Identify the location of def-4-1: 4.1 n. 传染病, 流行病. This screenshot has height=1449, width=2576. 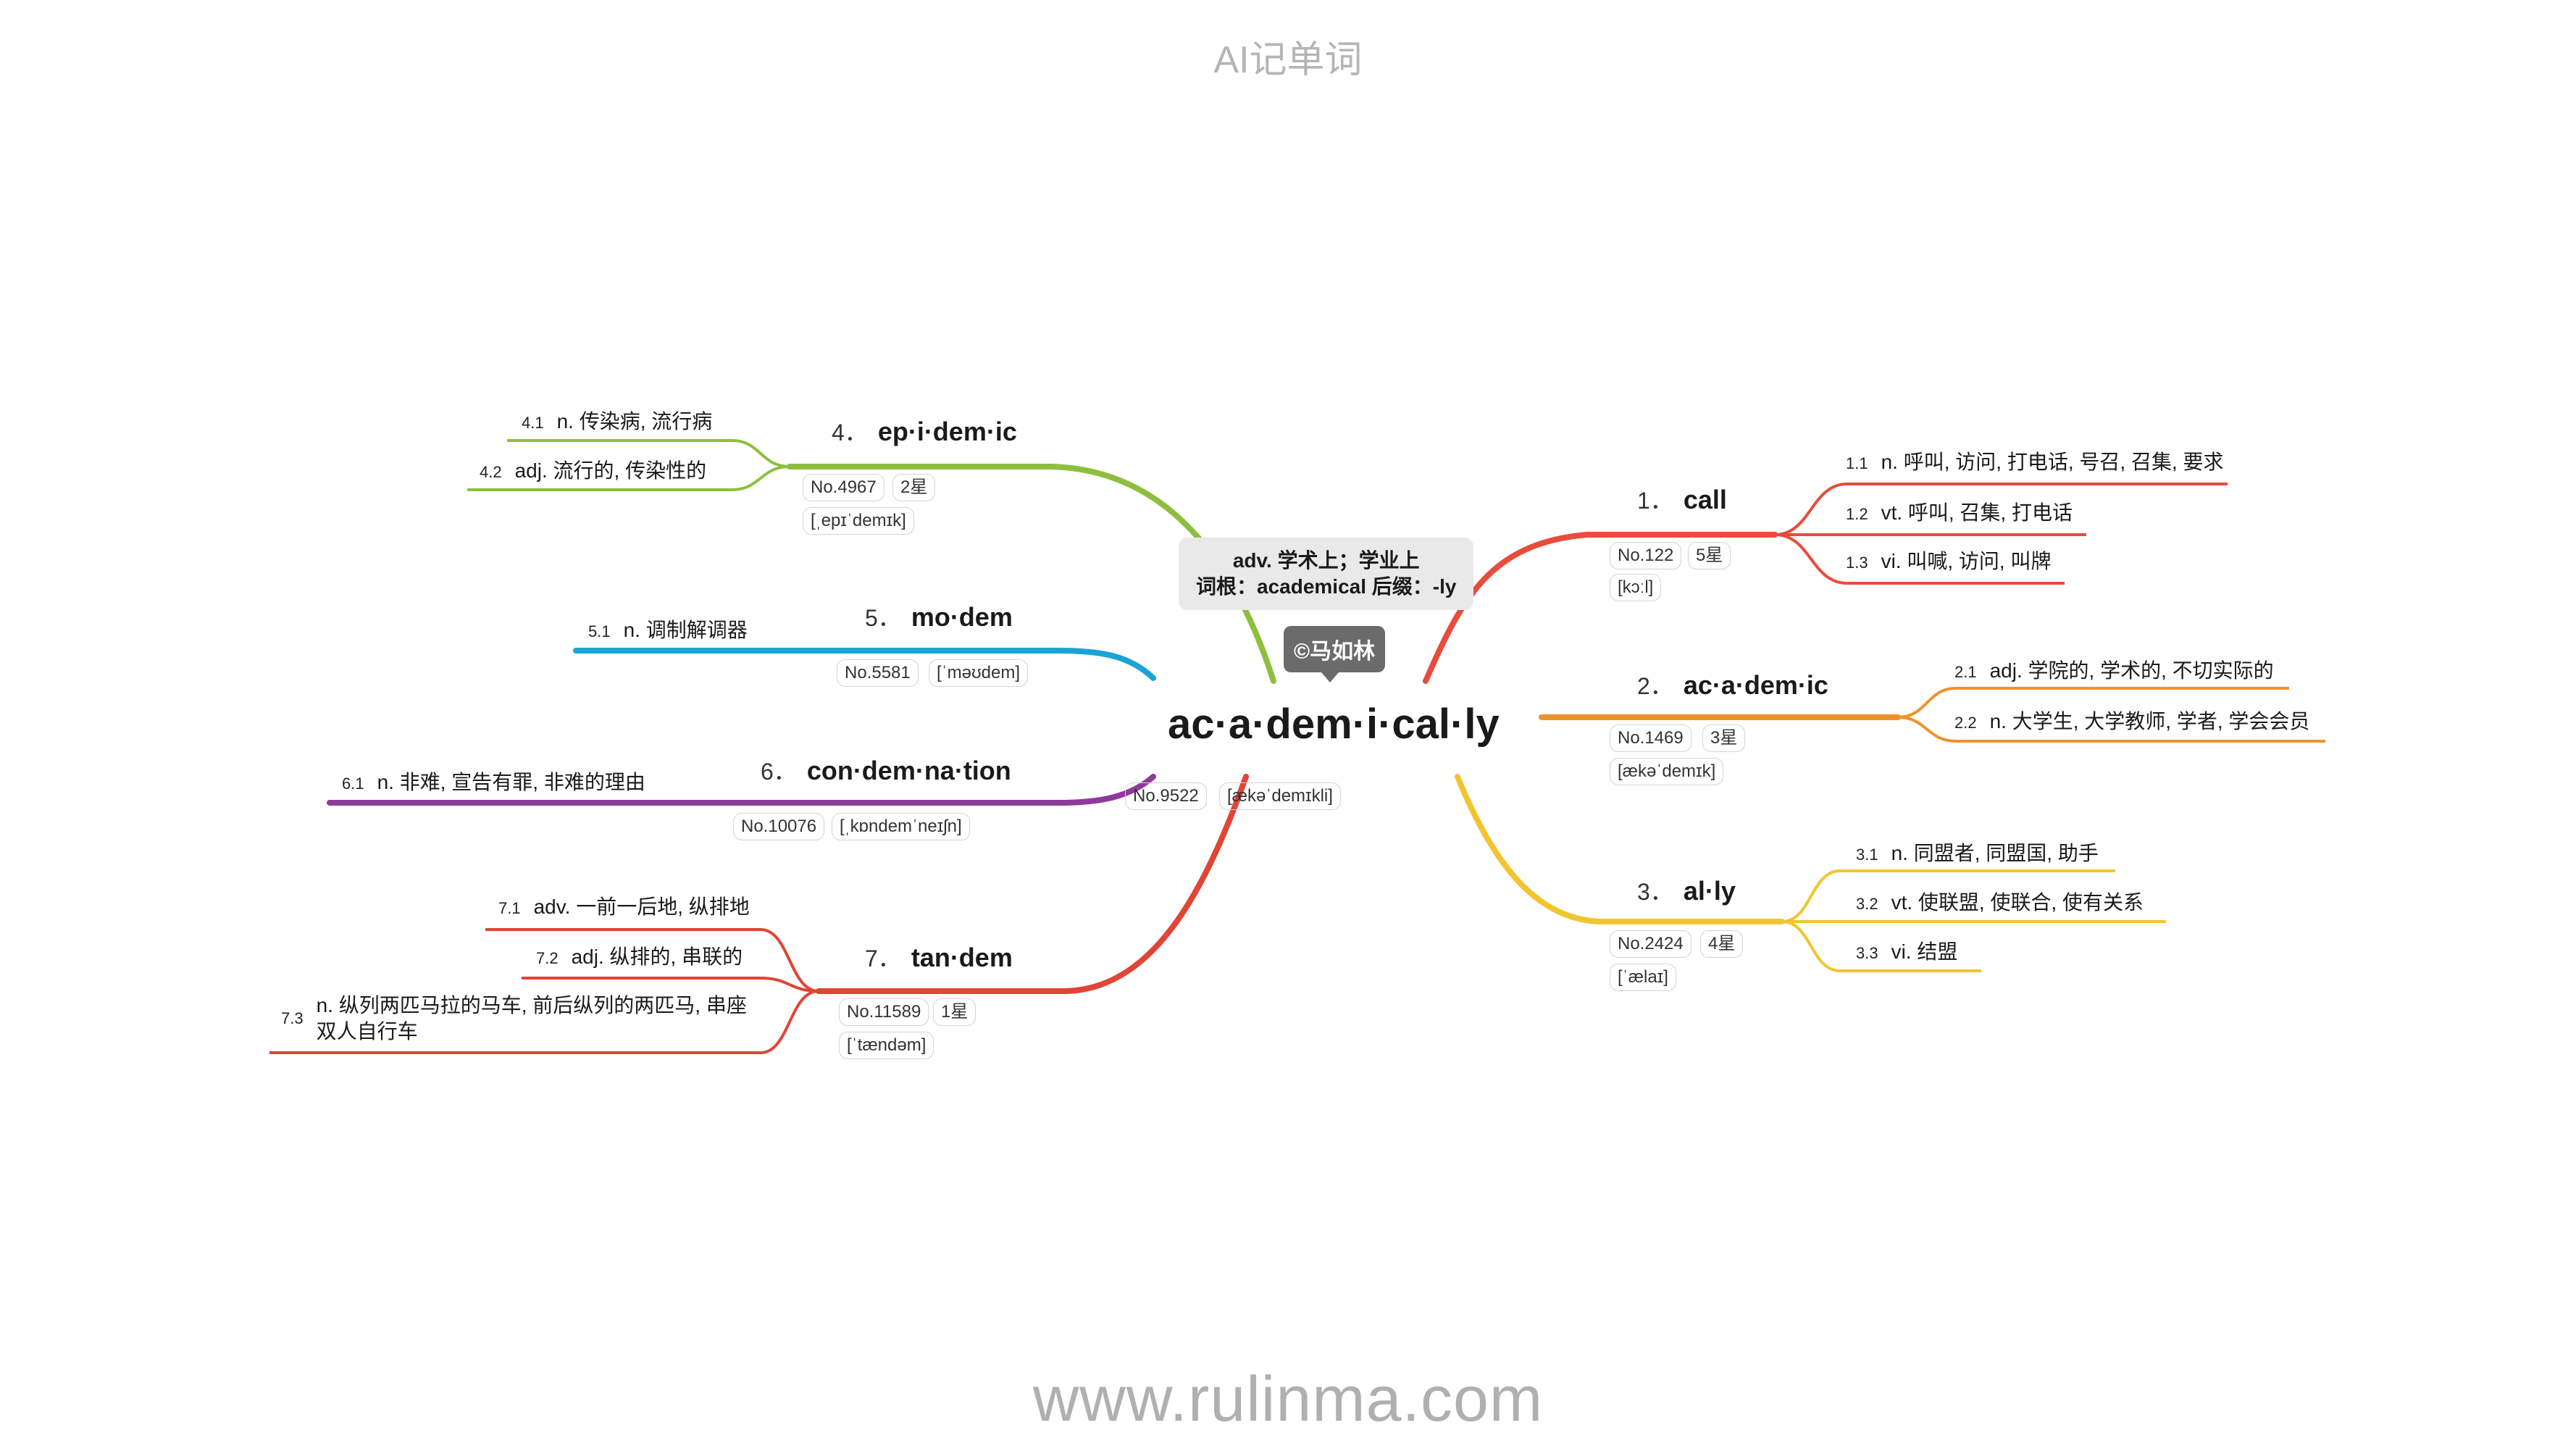
(617, 422).